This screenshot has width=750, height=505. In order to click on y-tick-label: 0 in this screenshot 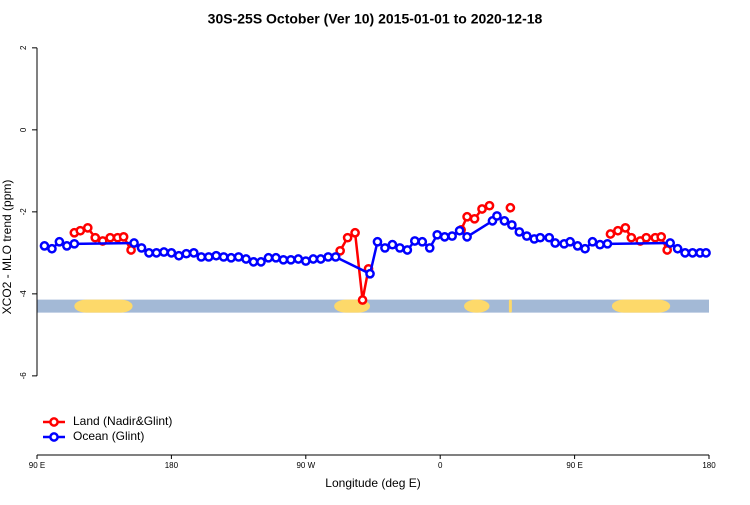, I will do `click(23, 129)`.